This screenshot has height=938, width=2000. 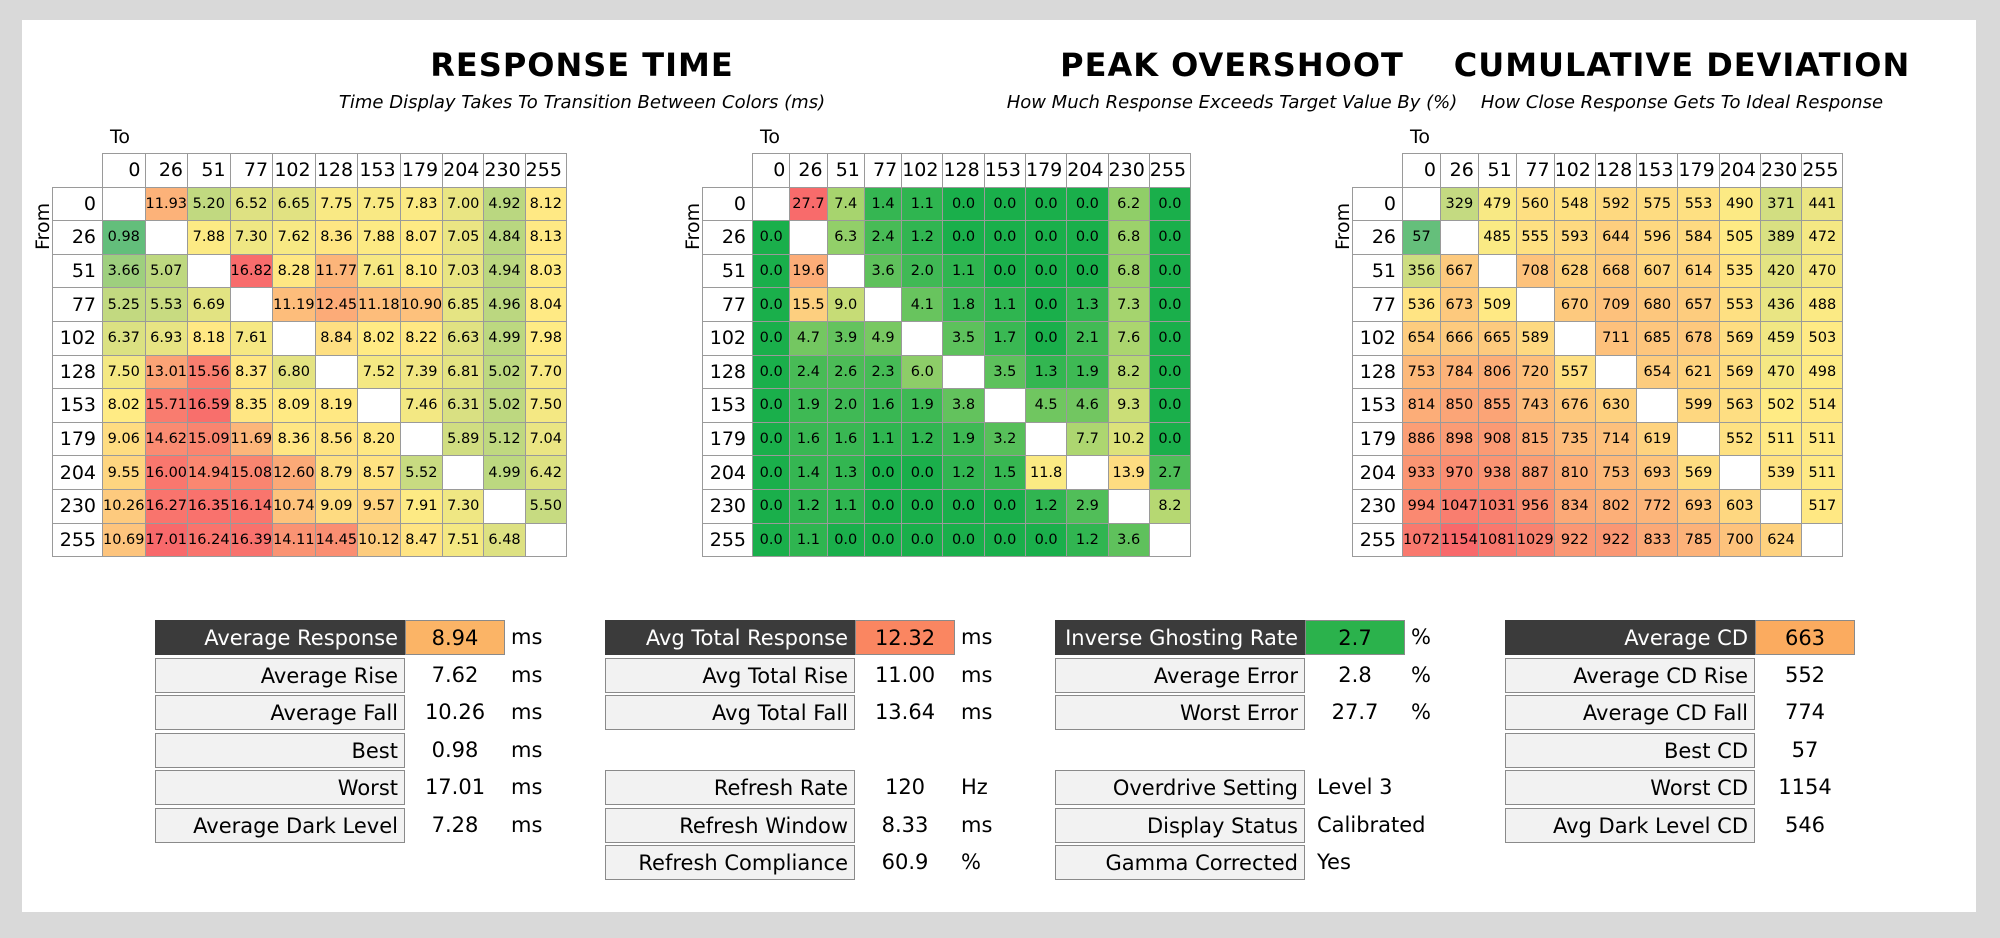 What do you see at coordinates (1574, 271) in the screenshot?
I see `heatmap-cell: 628` at bounding box center [1574, 271].